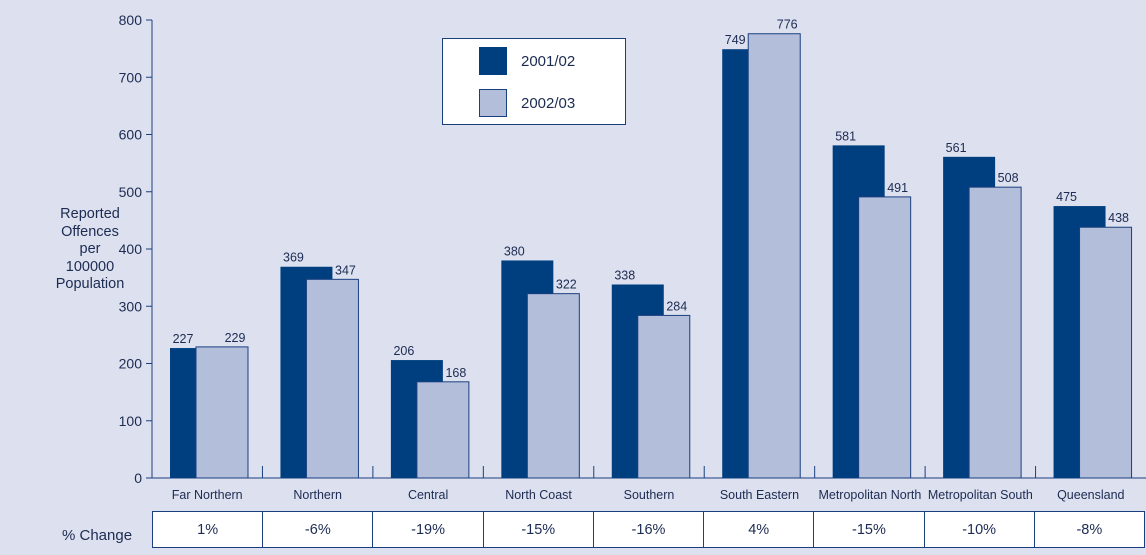  I want to click on data-label-2001-02: 749, so click(735, 40).